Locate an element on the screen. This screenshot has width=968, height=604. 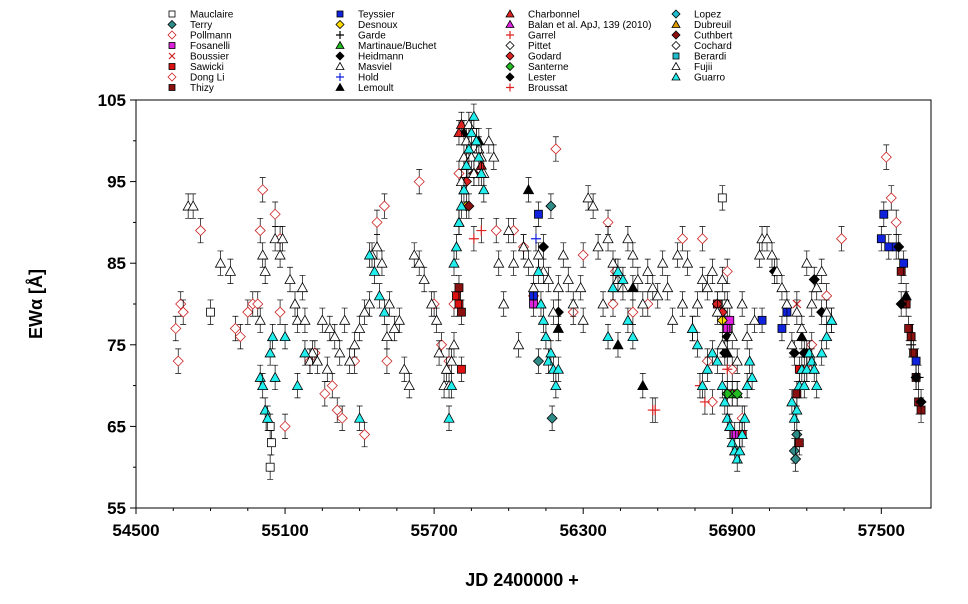
series-fosanelli is located at coordinates (637, 369).